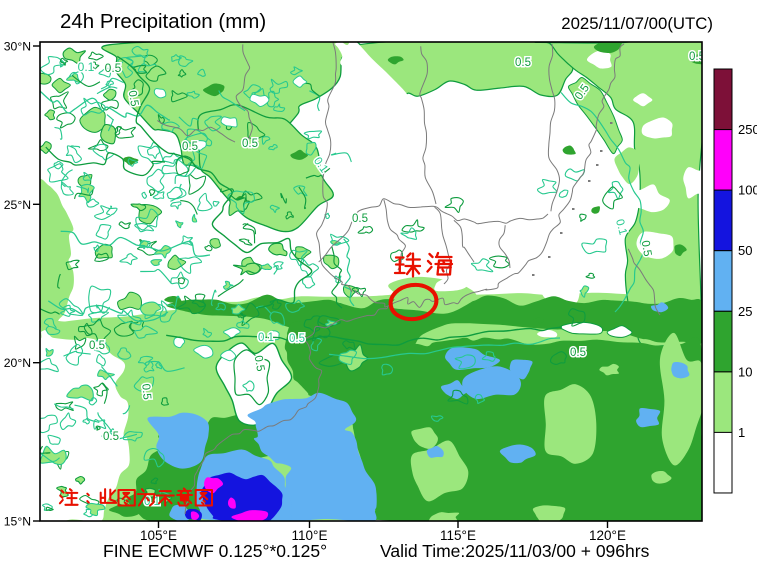 This screenshot has width=757, height=565. Describe the element at coordinates (741, 432) in the screenshot. I see `svg-text: 1` at that location.